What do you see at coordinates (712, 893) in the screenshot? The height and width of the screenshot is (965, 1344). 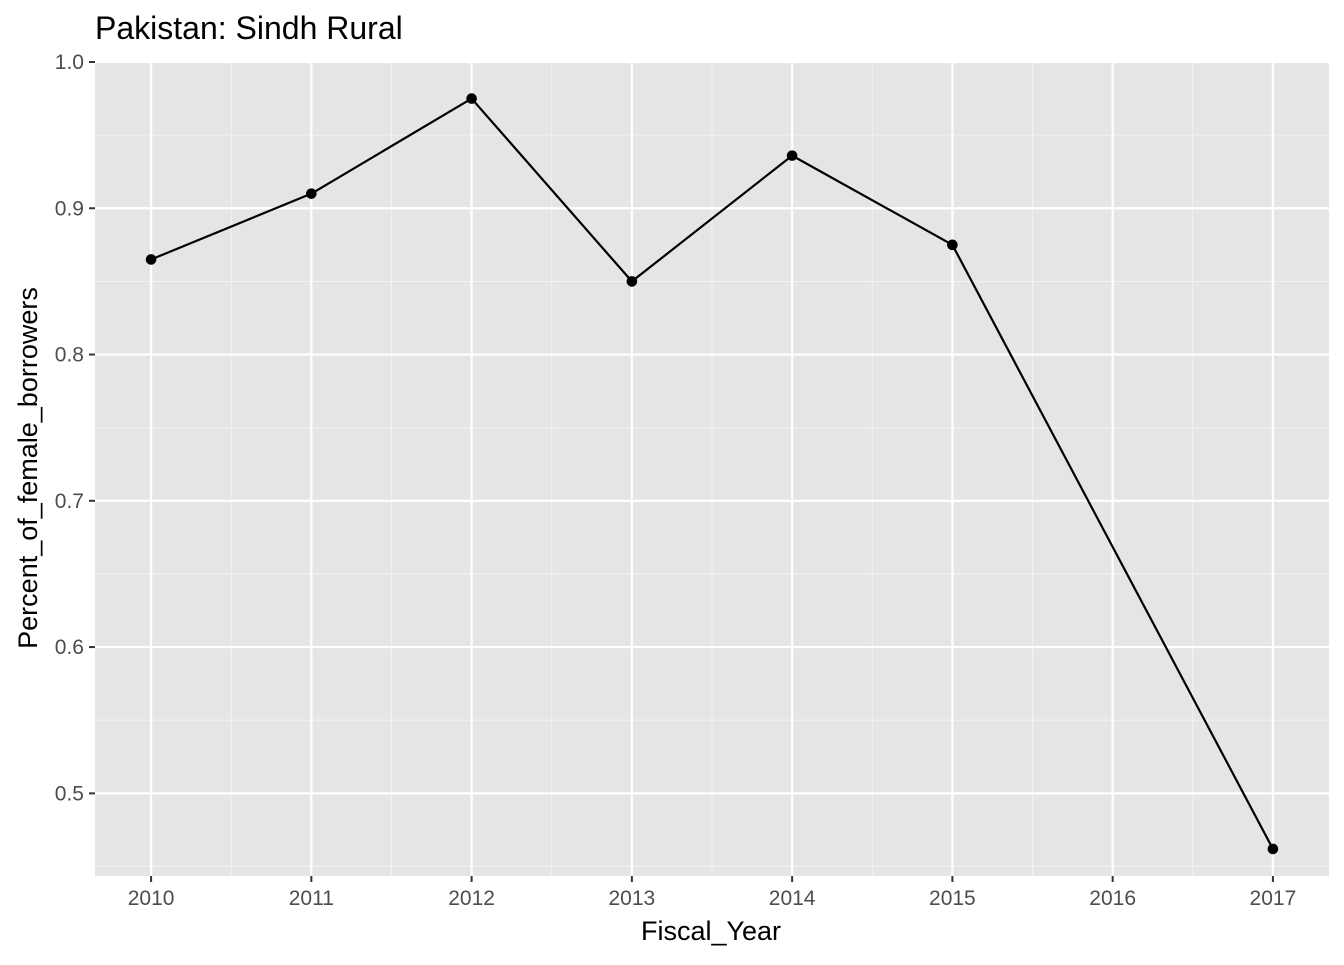 I see `x-axis: 2010 2011 2012 2013 2014 2015 2016 2017` at bounding box center [712, 893].